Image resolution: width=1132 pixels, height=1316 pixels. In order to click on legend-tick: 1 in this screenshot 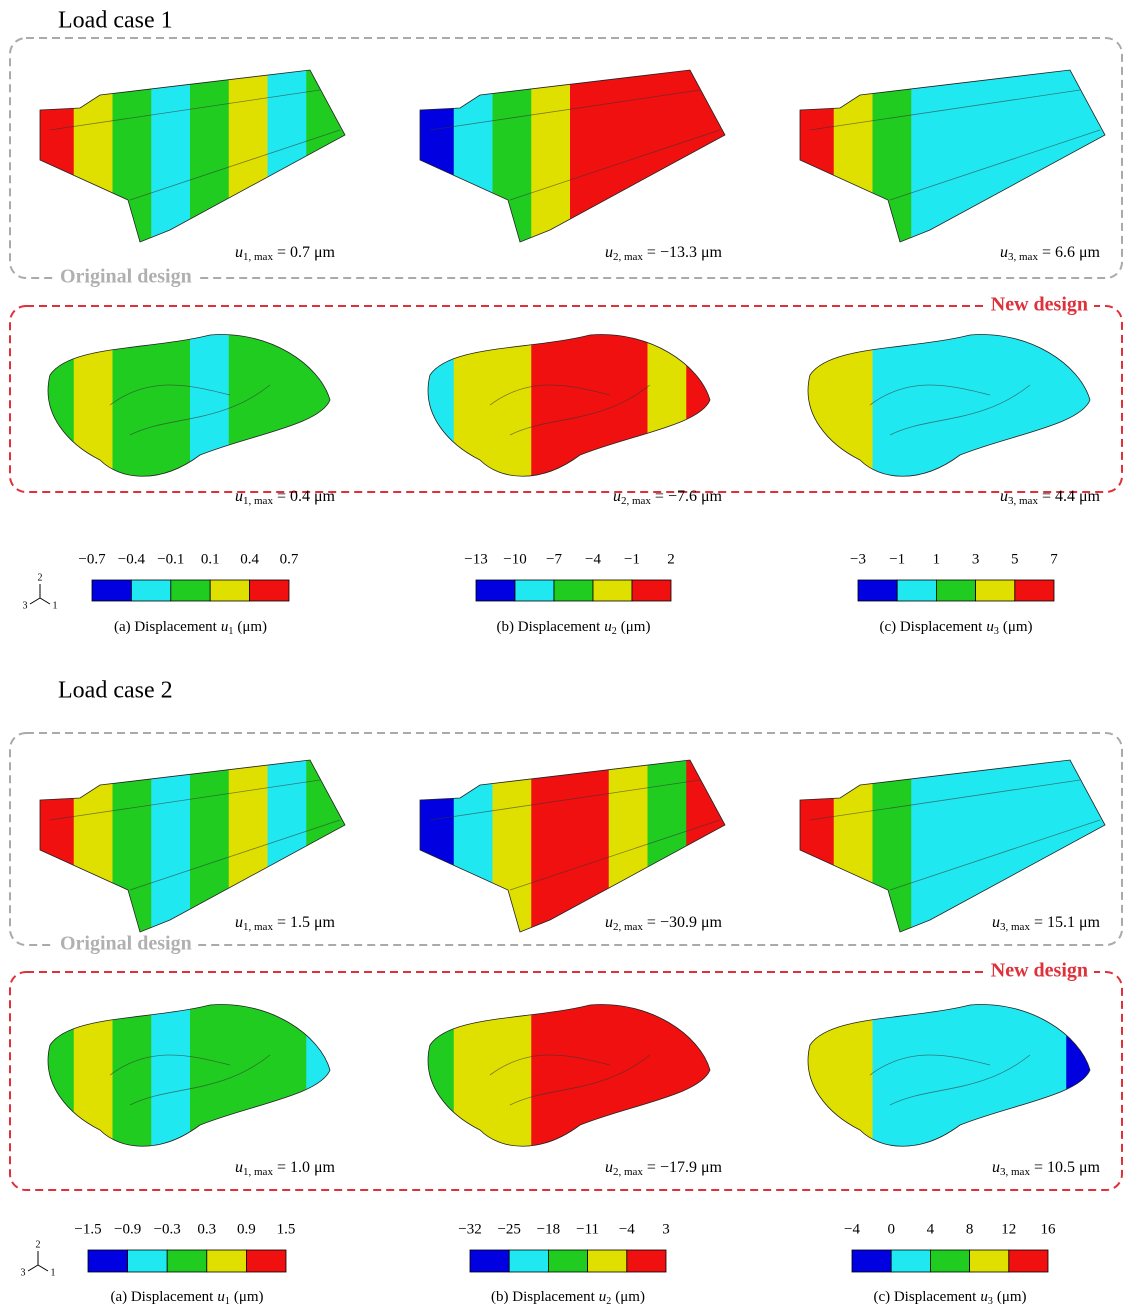, I will do `click(937, 559)`.